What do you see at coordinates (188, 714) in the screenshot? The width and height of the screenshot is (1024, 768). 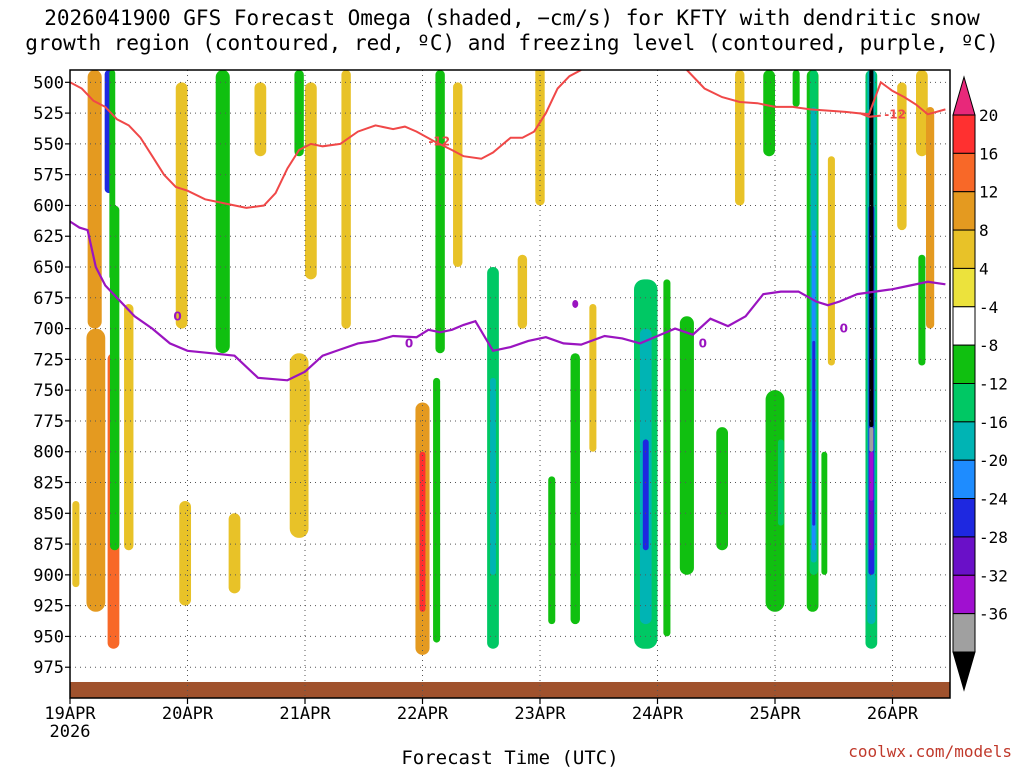 I see `x-tick-label-1: 20APR` at bounding box center [188, 714].